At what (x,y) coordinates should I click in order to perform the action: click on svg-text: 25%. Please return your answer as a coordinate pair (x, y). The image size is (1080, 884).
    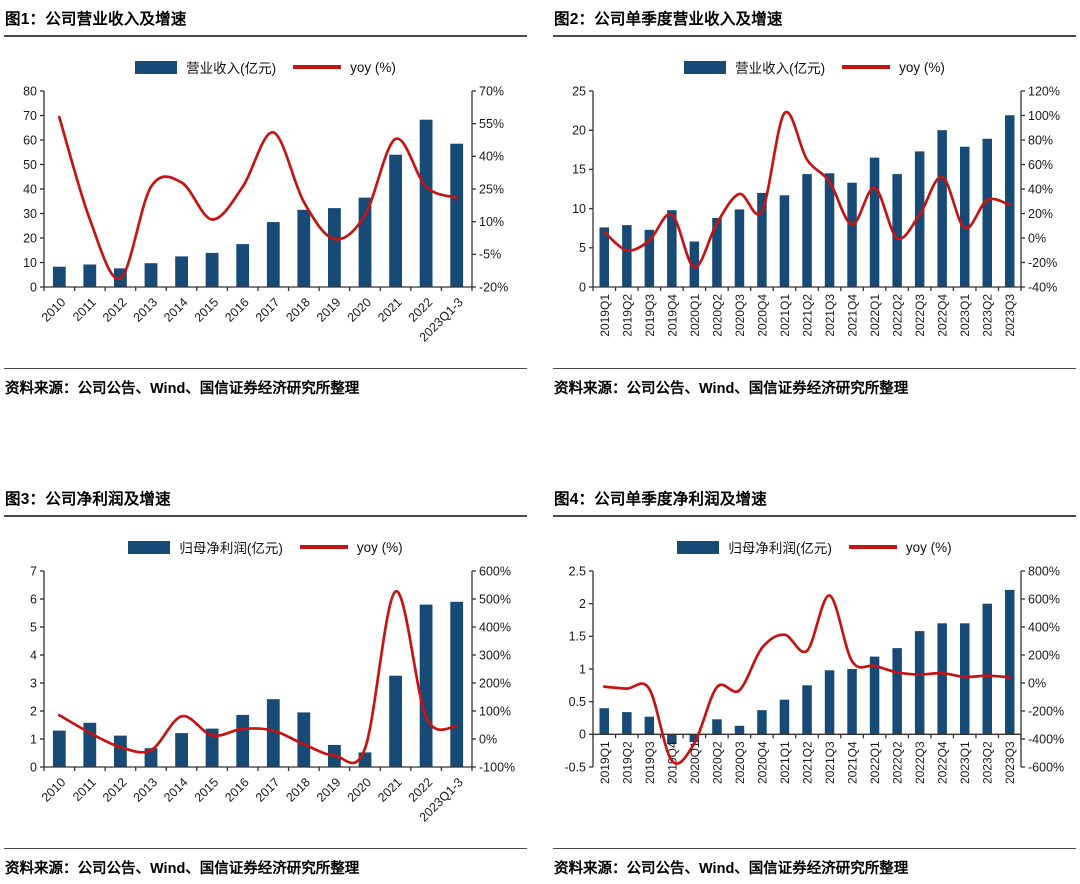
    Looking at the image, I should click on (491, 189).